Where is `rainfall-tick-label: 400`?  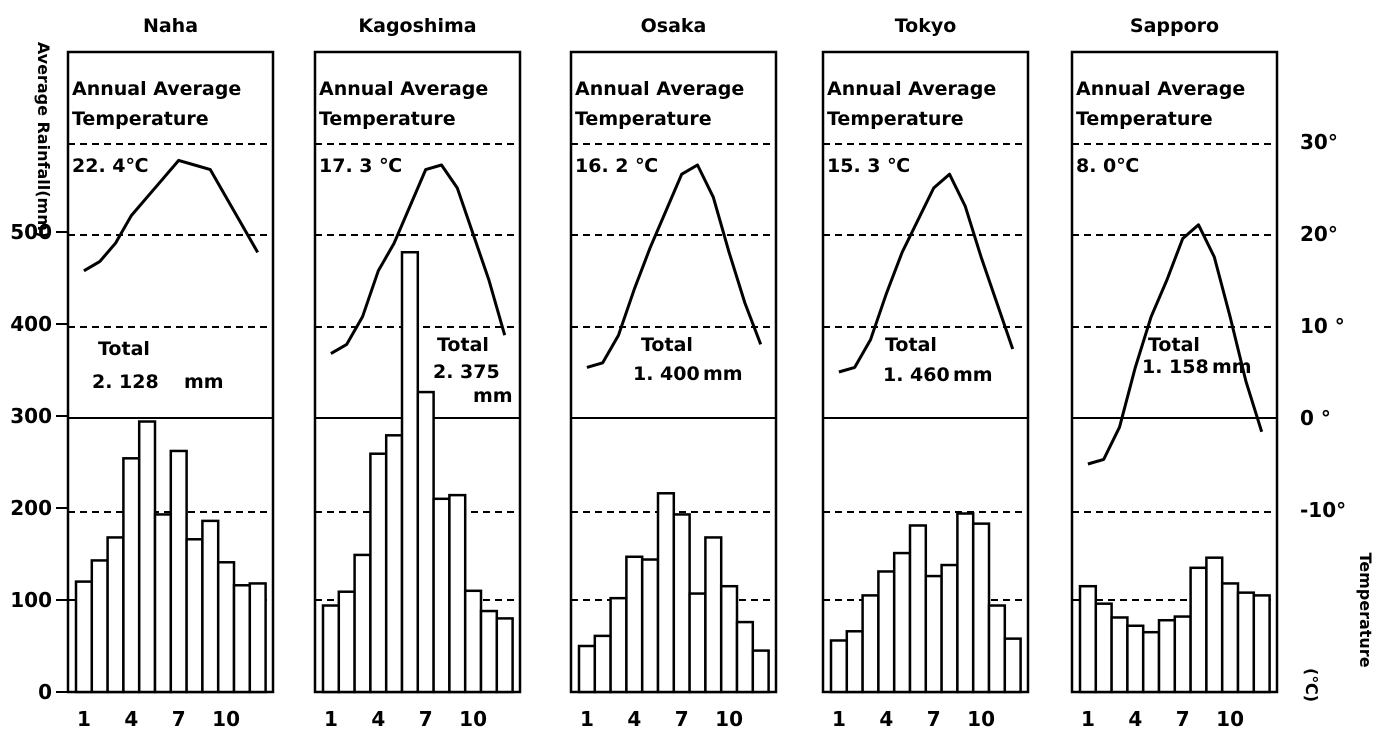
rainfall-tick-label: 400 is located at coordinates (31, 324).